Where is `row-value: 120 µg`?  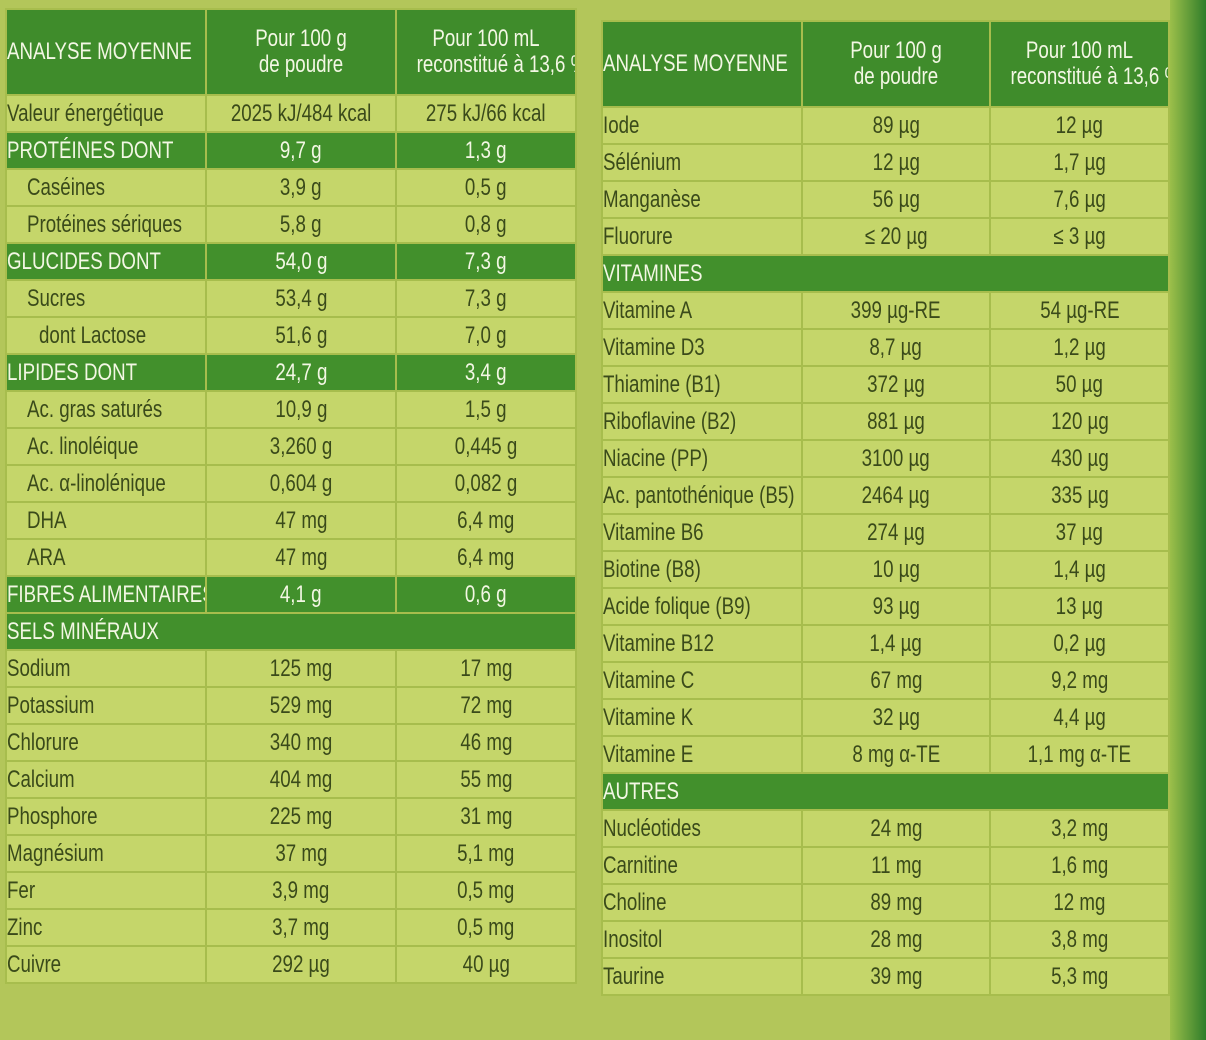
row-value: 120 µg is located at coordinates (1079, 421).